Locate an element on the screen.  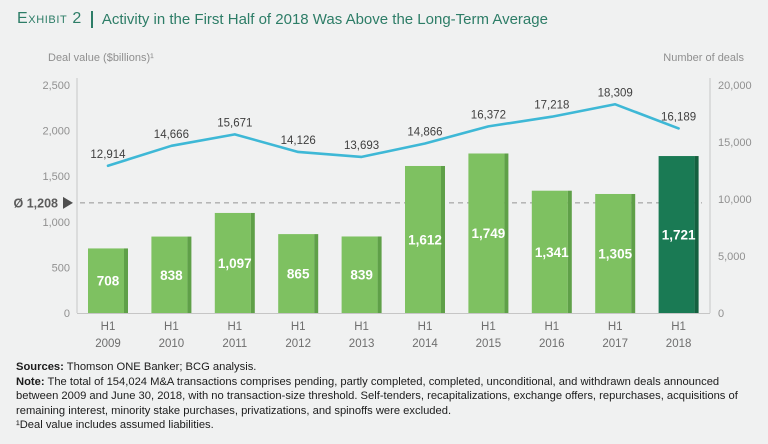
left-axis-tick: 2,000 is located at coordinates (56, 132).